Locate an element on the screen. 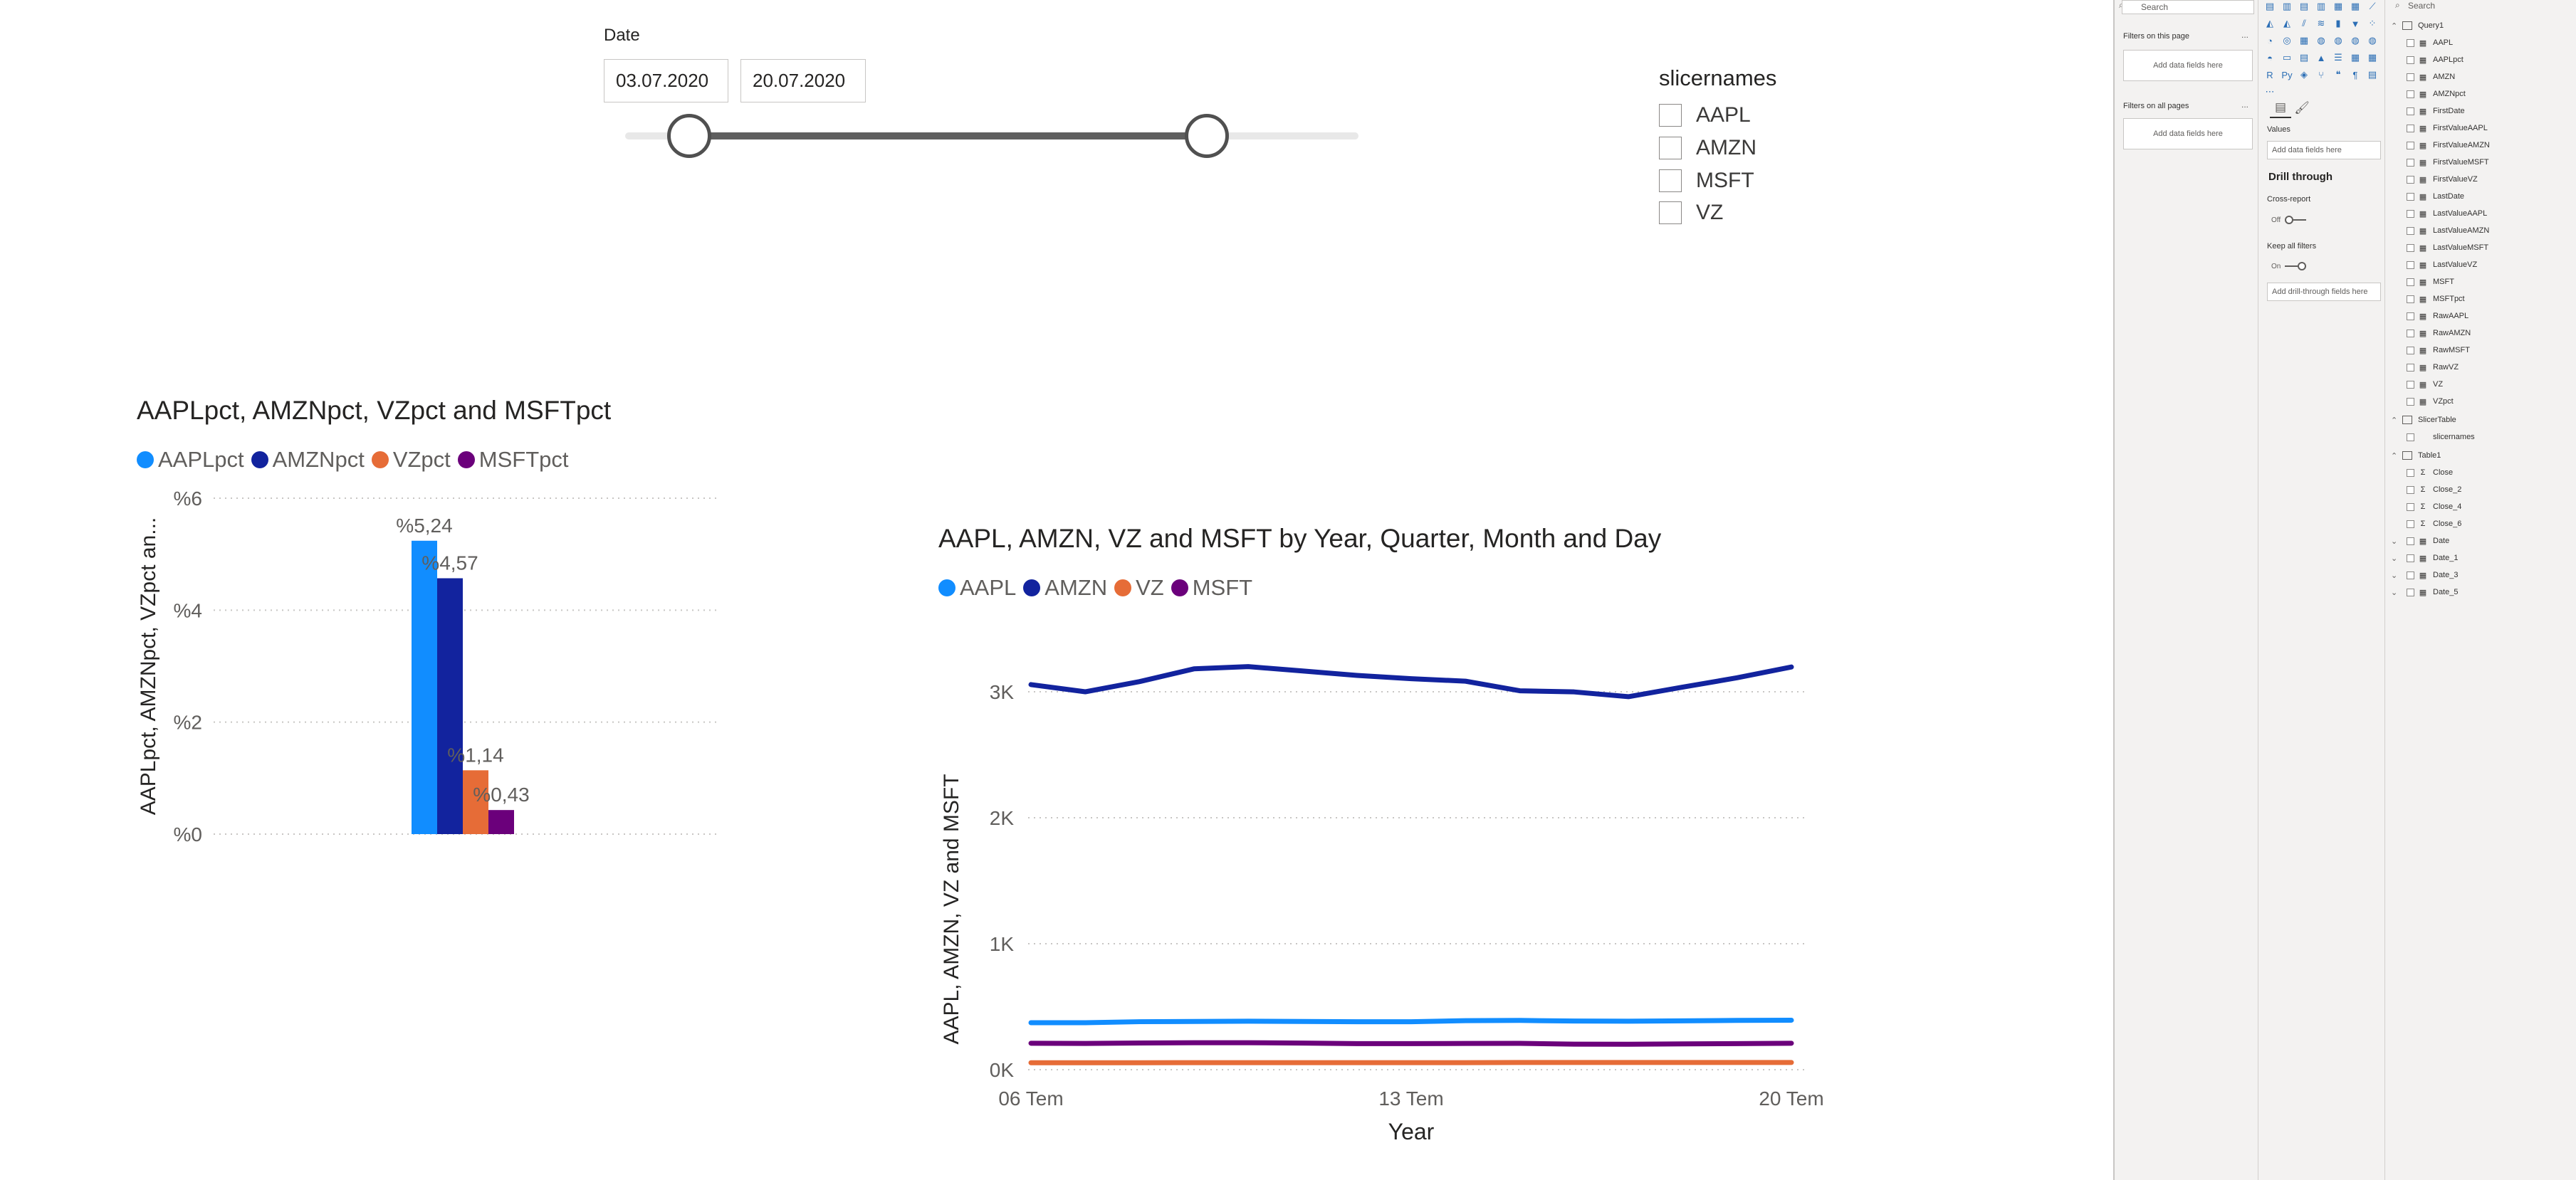 This screenshot has height=1180, width=2576. treemap-icon: ▦ is located at coordinates (2304, 40).